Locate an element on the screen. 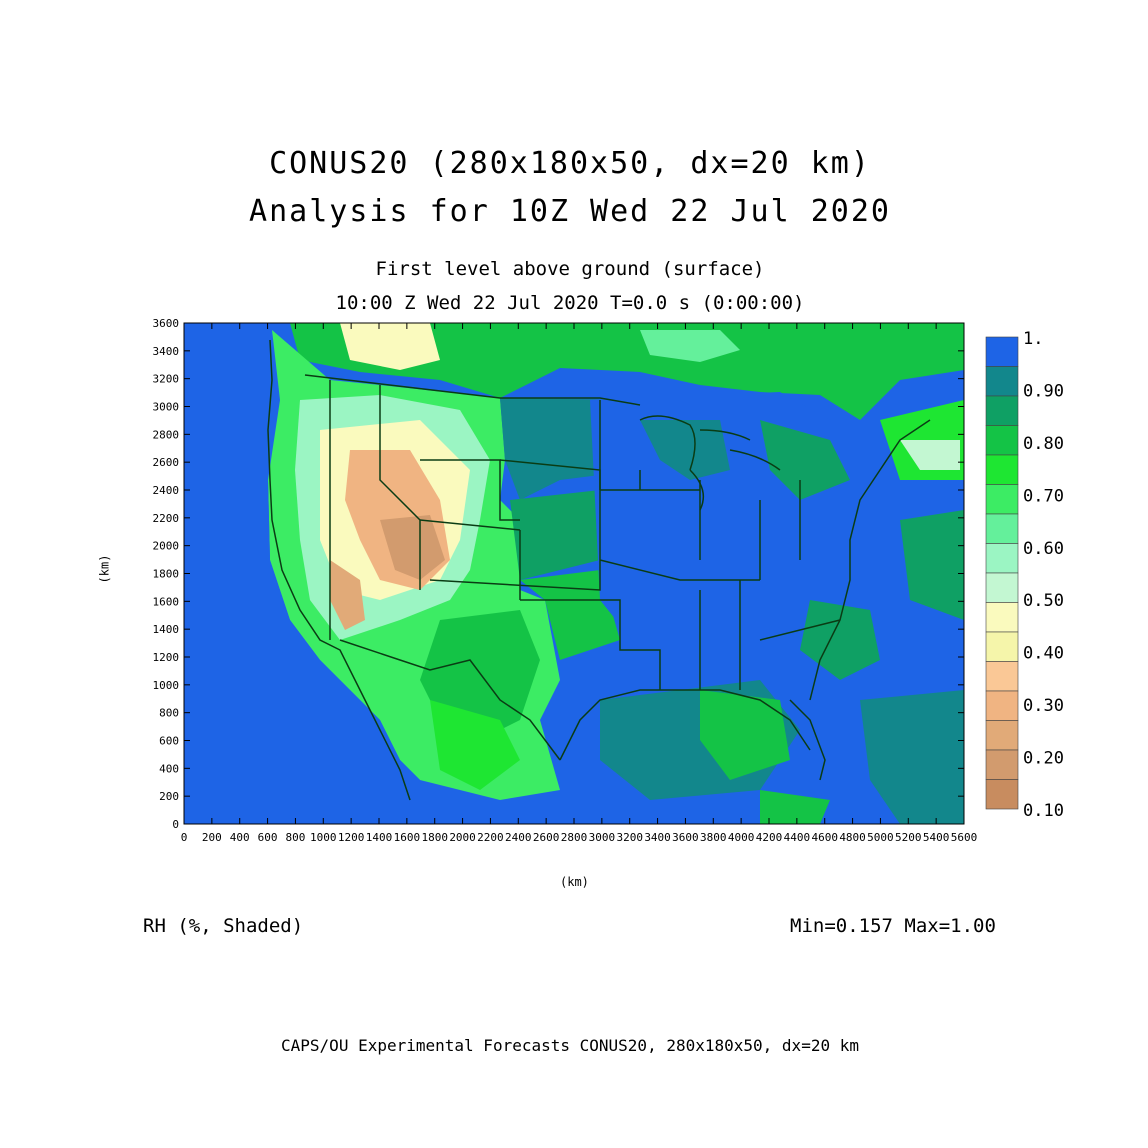 Image resolution: width=1148 pixels, height=1148 pixels. y-tick-label: 2400 is located at coordinates (166, 490).